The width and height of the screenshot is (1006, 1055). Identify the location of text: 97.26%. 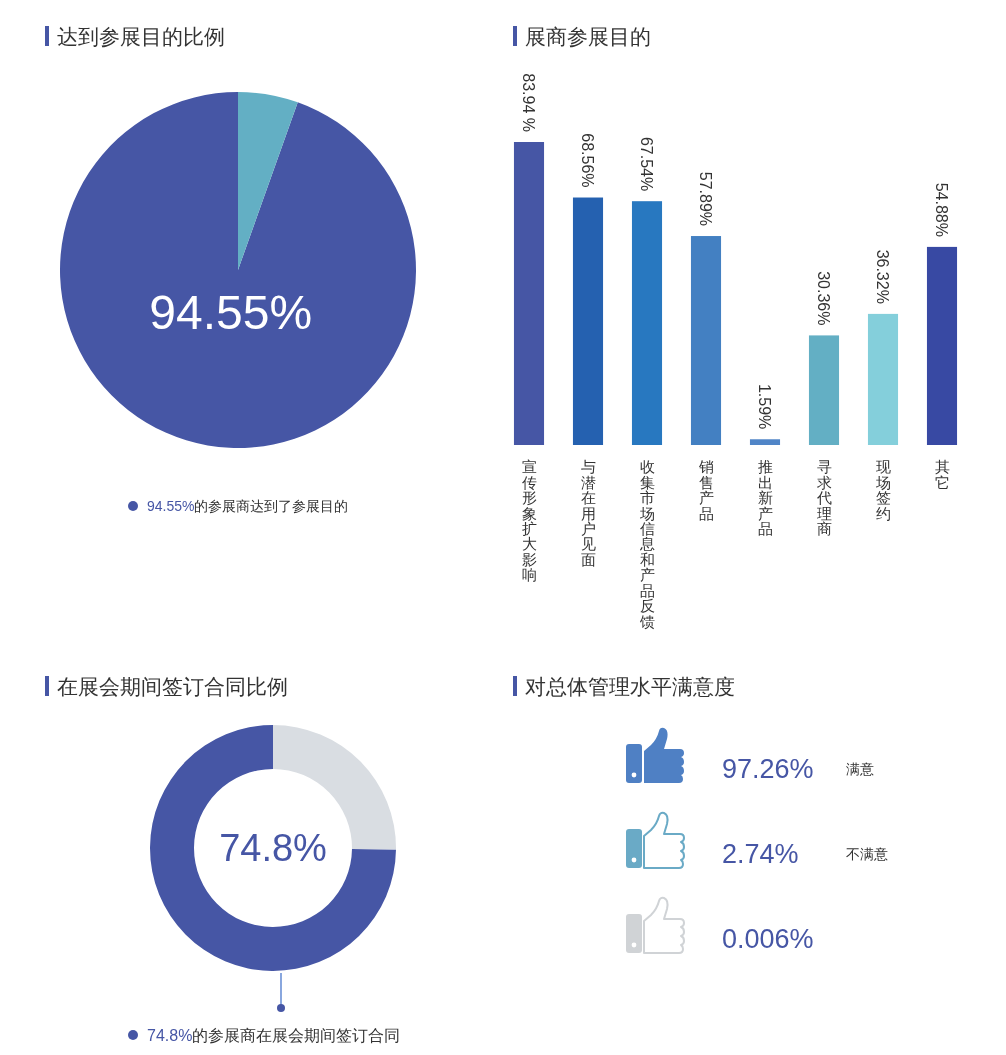
(768, 769).